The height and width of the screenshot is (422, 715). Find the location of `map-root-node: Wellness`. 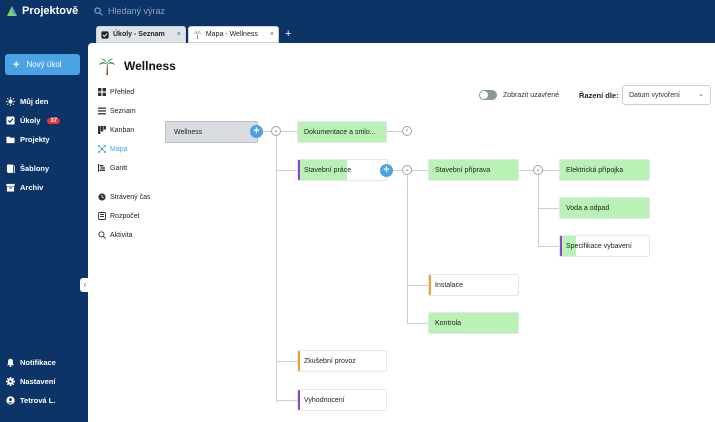

map-root-node: Wellness is located at coordinates (211, 132).